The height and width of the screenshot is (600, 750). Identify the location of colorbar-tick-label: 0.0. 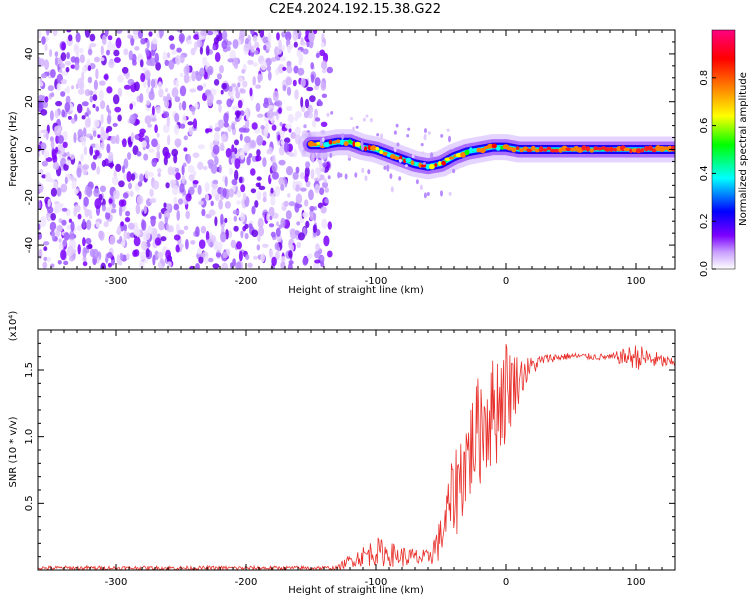
(704, 269).